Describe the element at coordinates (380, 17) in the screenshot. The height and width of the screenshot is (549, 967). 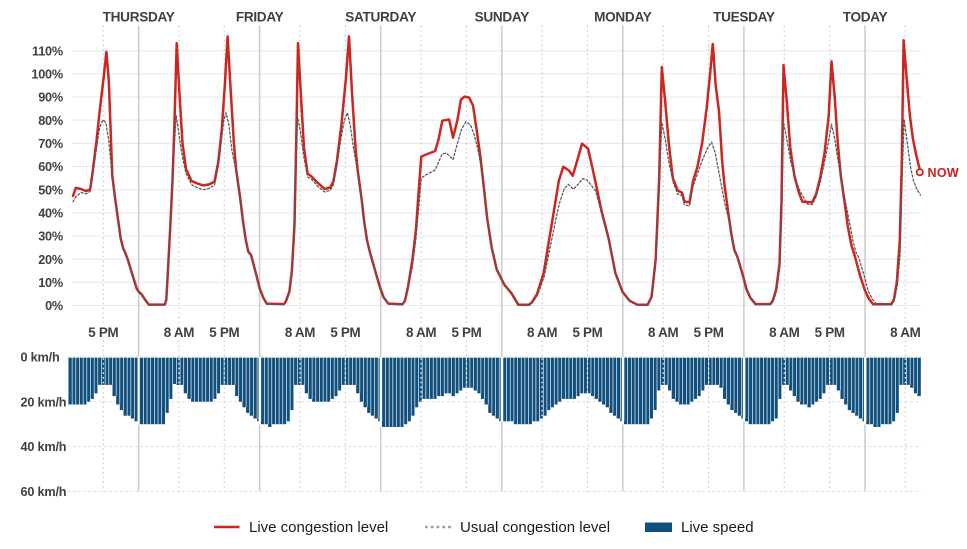
I see `svg-text: SATURDAY` at that location.